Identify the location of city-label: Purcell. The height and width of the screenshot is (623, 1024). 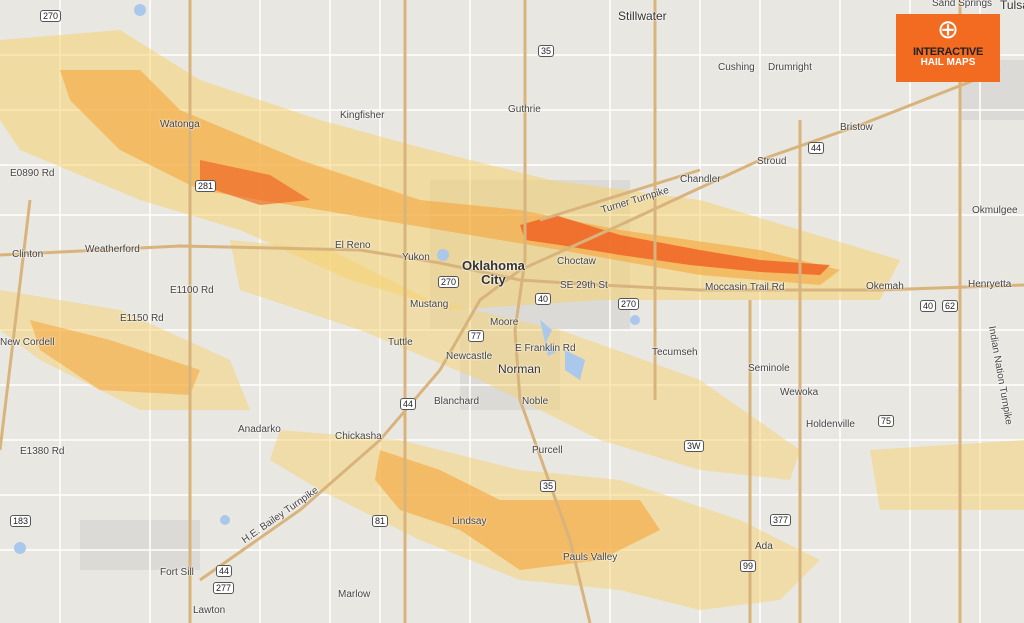
(547, 450).